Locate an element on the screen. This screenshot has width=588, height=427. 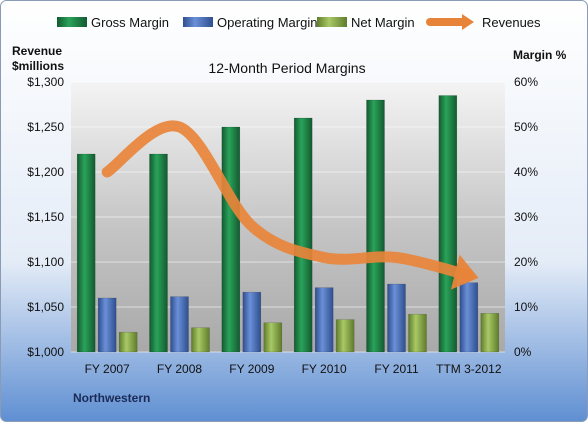
right-axis-label: Margin % is located at coordinates (540, 55).